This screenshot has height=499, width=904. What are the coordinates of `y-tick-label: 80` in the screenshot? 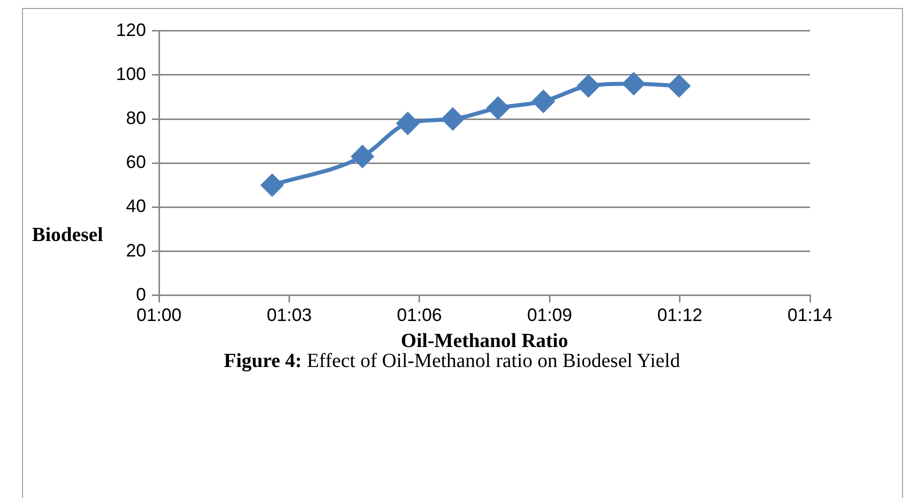 It's located at (136, 118).